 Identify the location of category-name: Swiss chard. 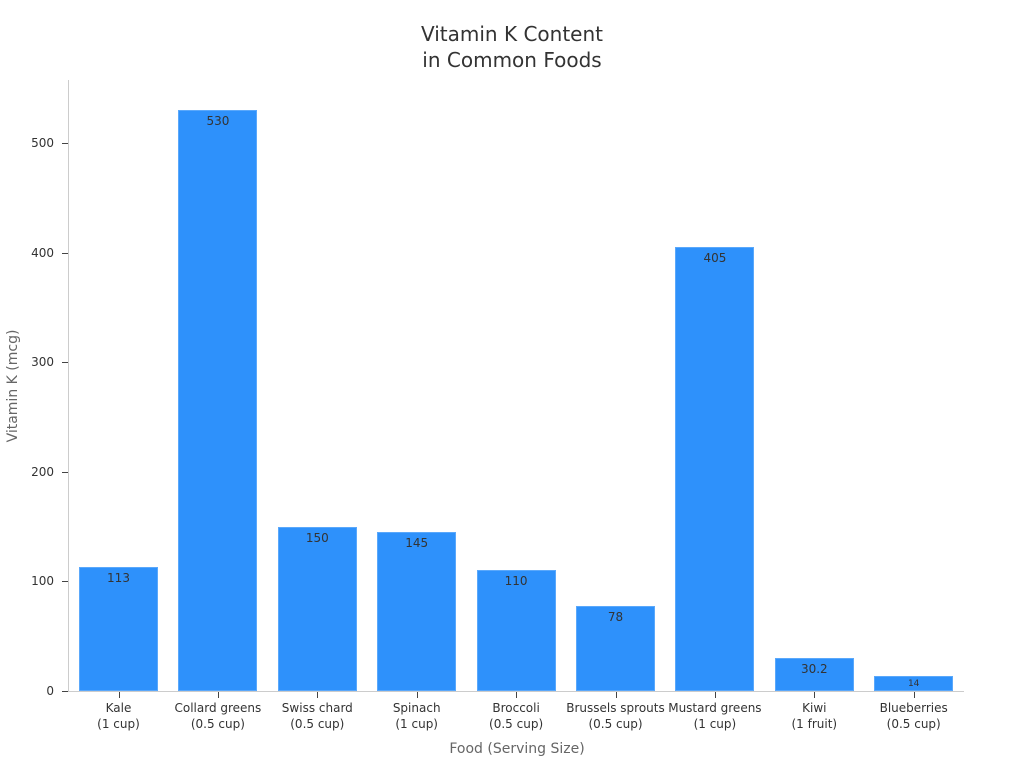
(317, 708).